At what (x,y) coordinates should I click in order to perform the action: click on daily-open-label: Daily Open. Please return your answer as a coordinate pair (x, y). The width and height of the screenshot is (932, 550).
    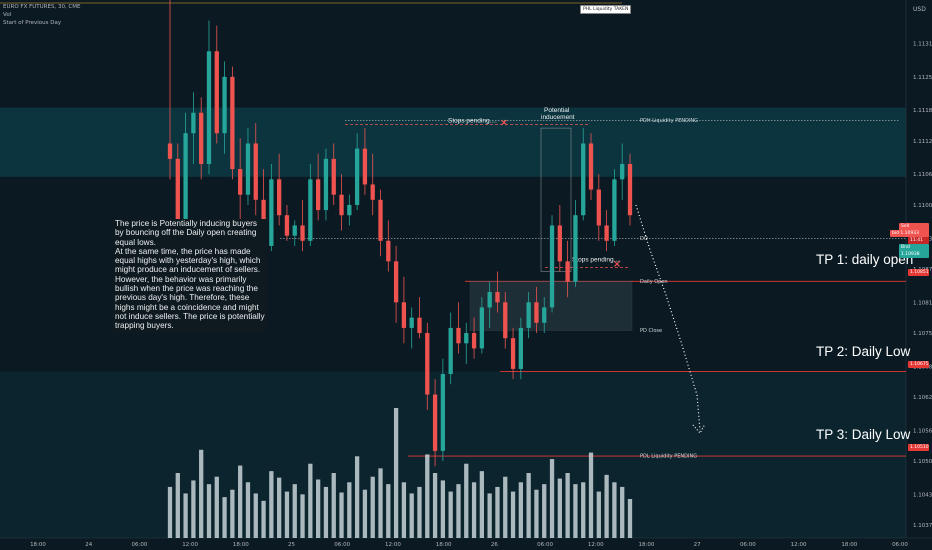
    Looking at the image, I should click on (654, 282).